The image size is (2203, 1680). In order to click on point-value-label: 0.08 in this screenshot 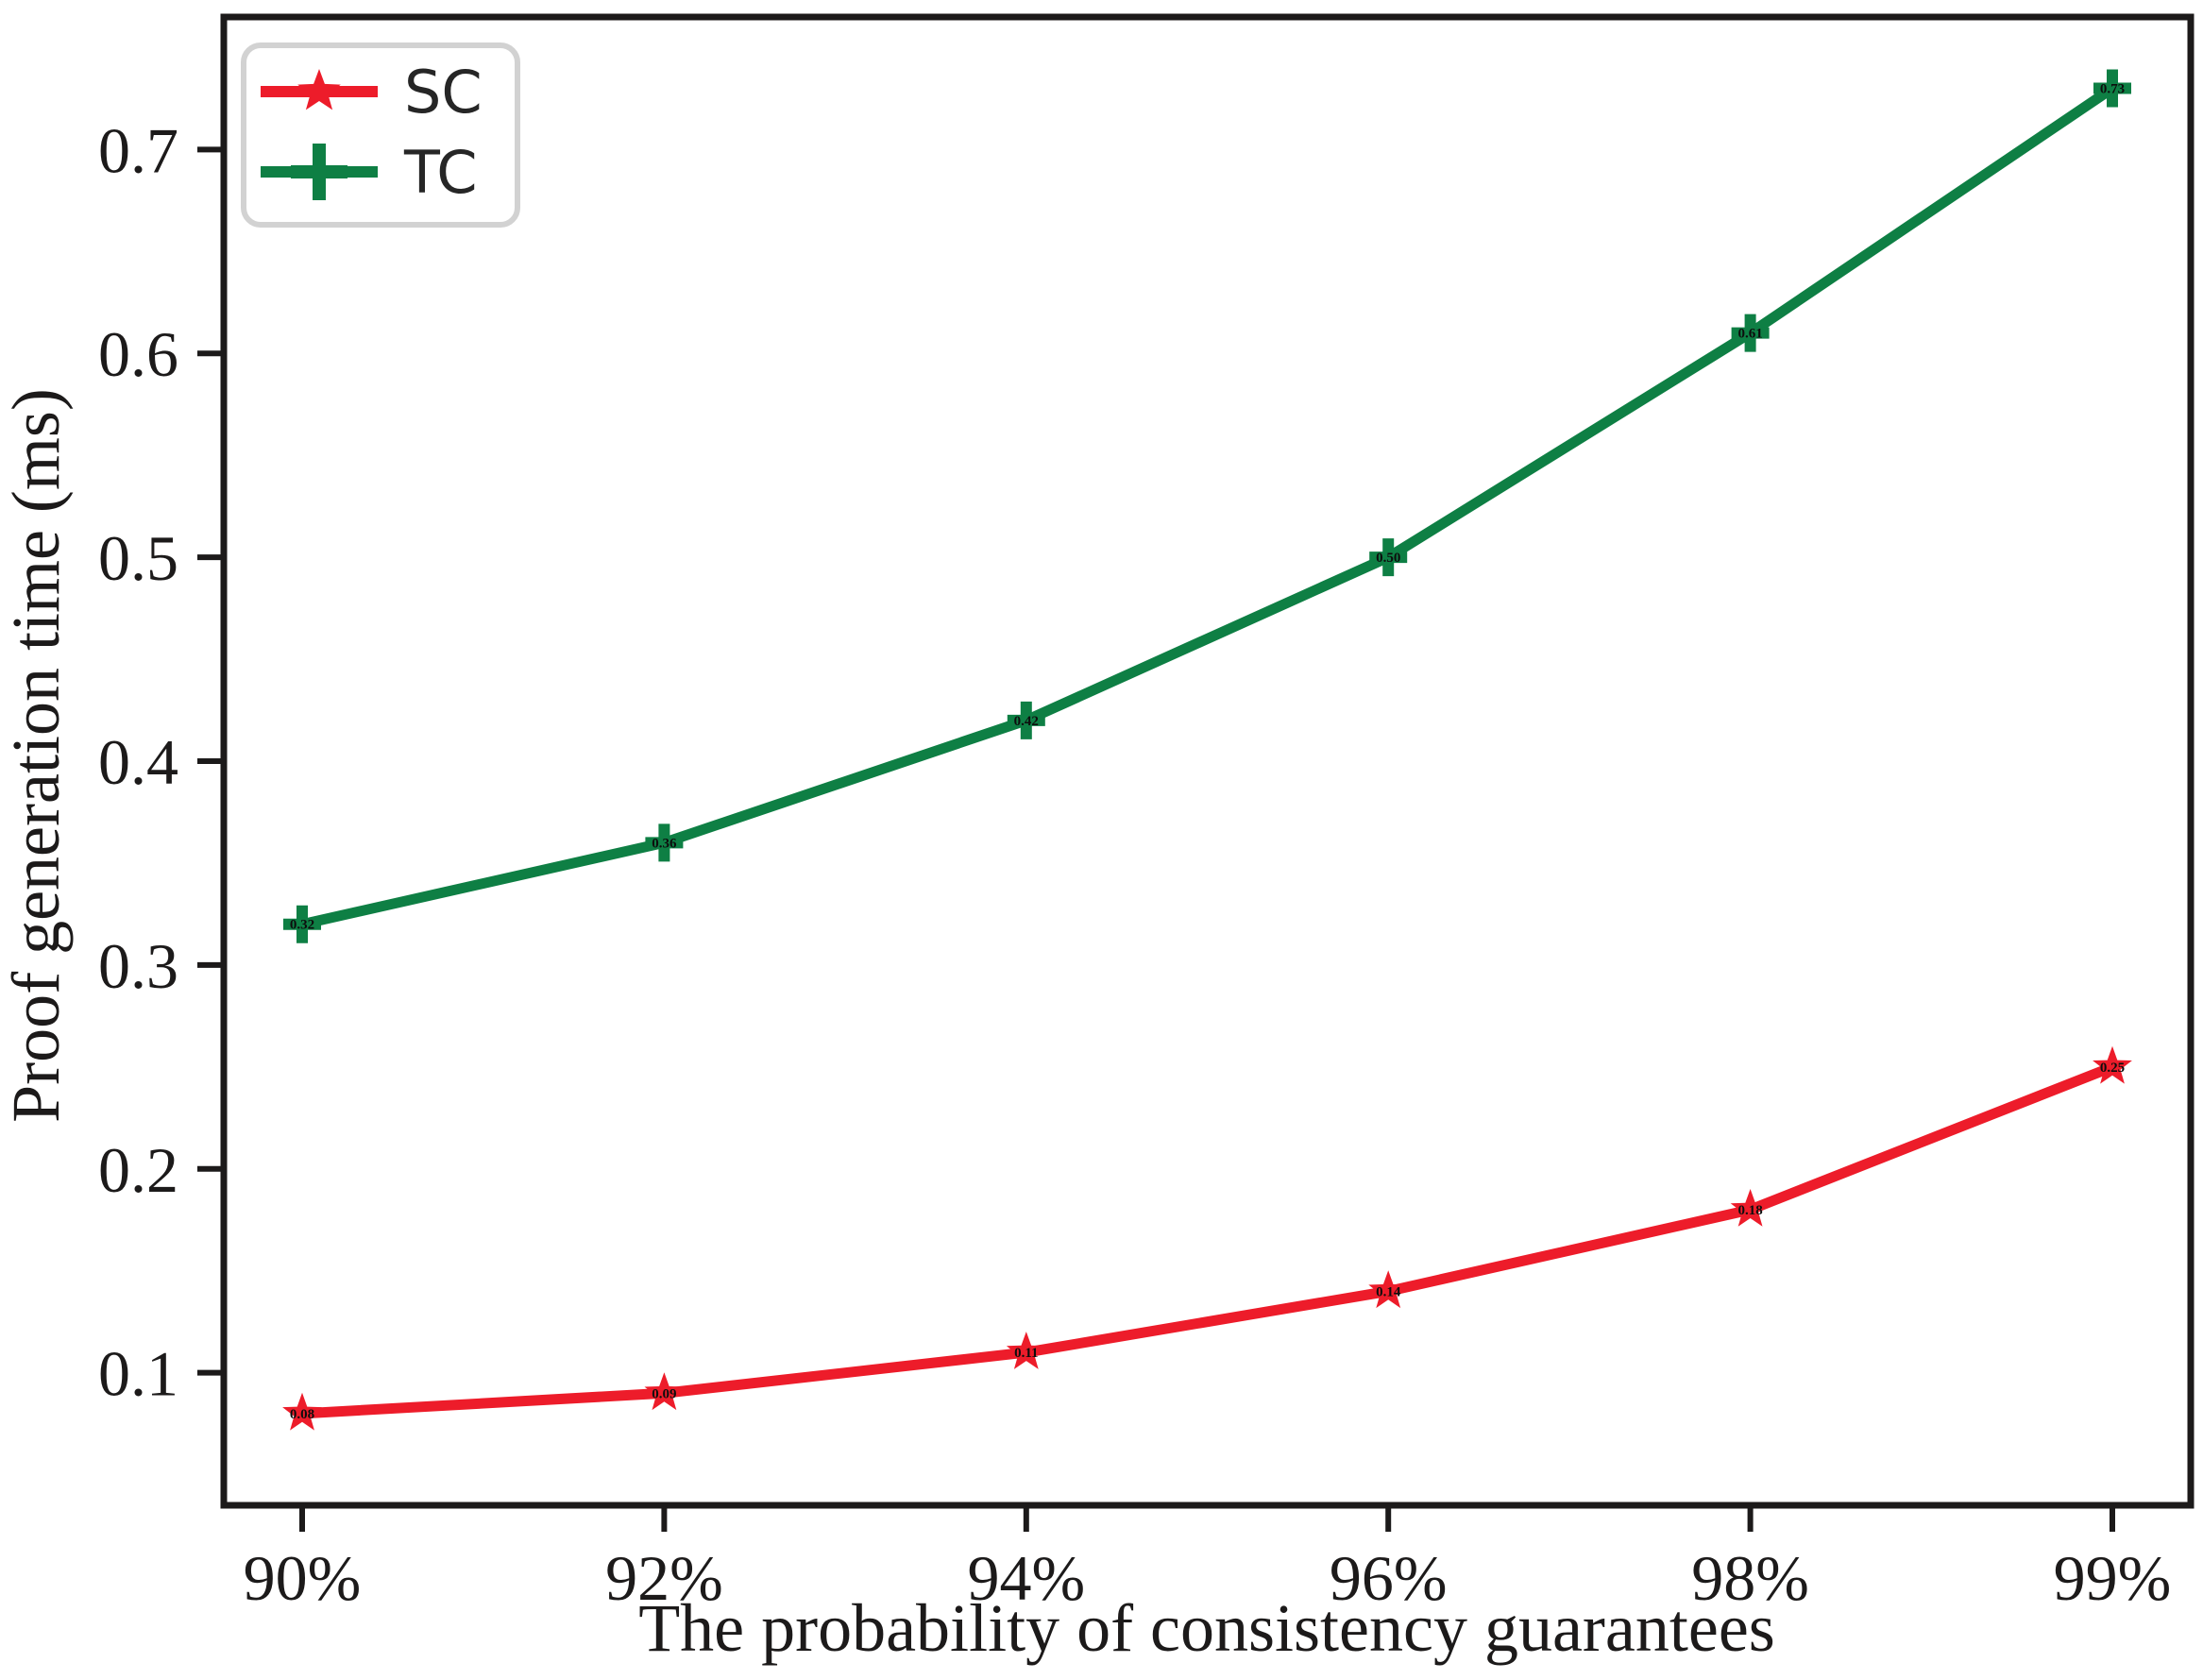, I will do `click(302, 1414)`.